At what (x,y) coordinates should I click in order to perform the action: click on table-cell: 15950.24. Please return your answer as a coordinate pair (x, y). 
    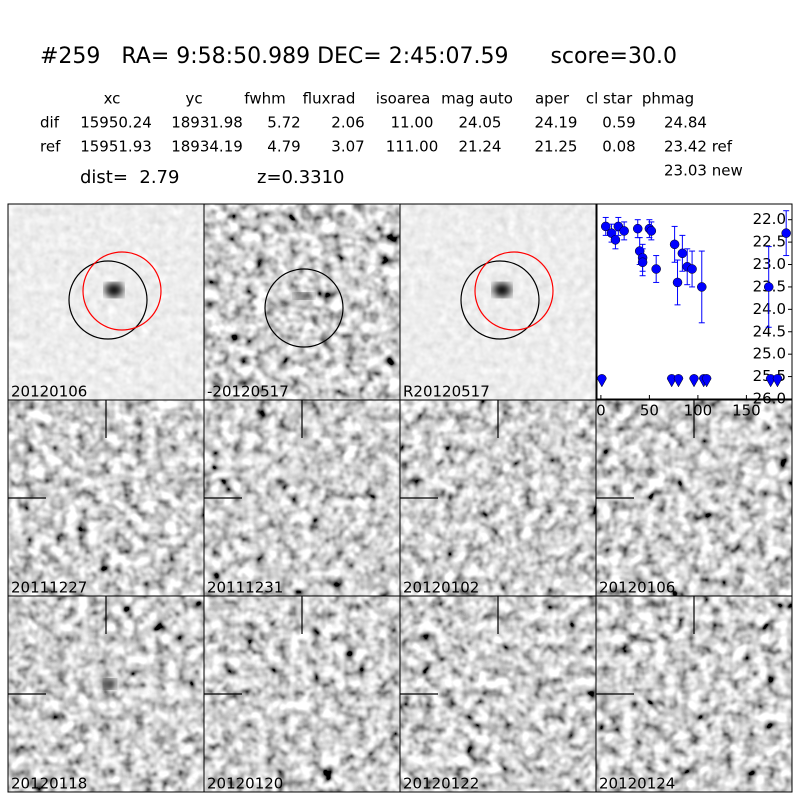
    Looking at the image, I should click on (116, 123).